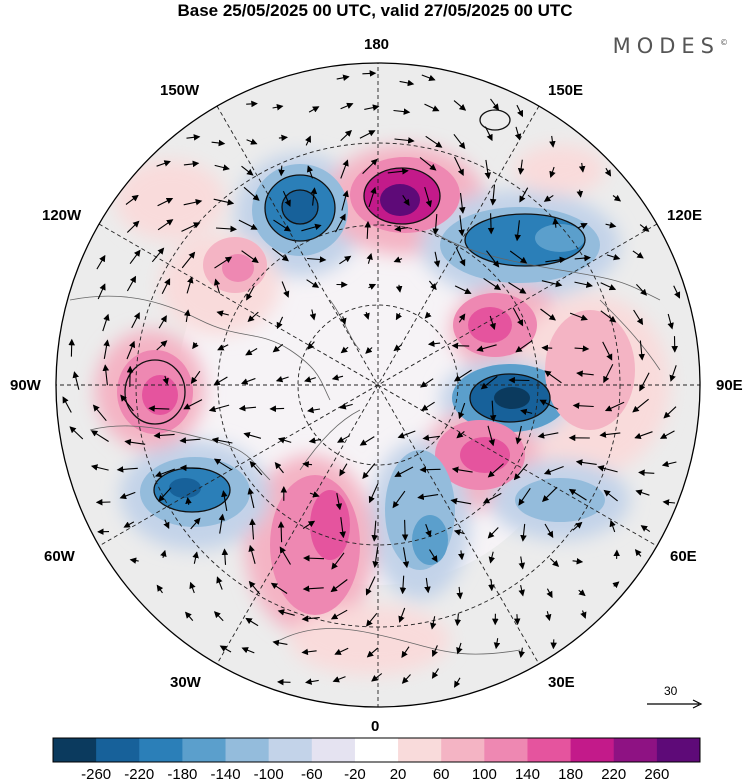  I want to click on negative-center-60E, so click(560, 500).